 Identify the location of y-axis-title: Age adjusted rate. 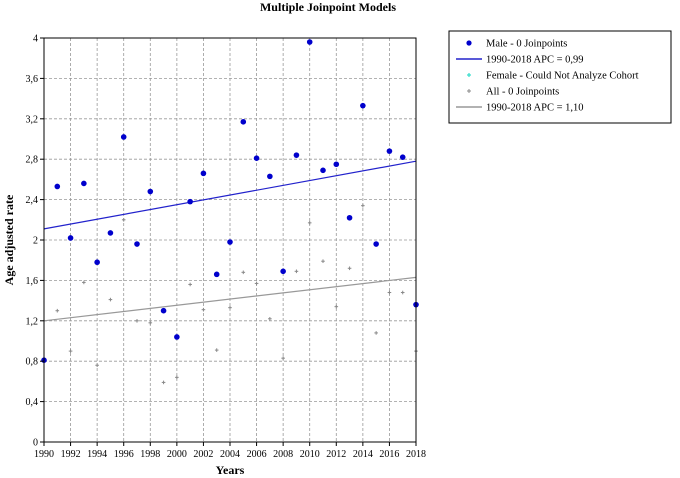
(9, 239).